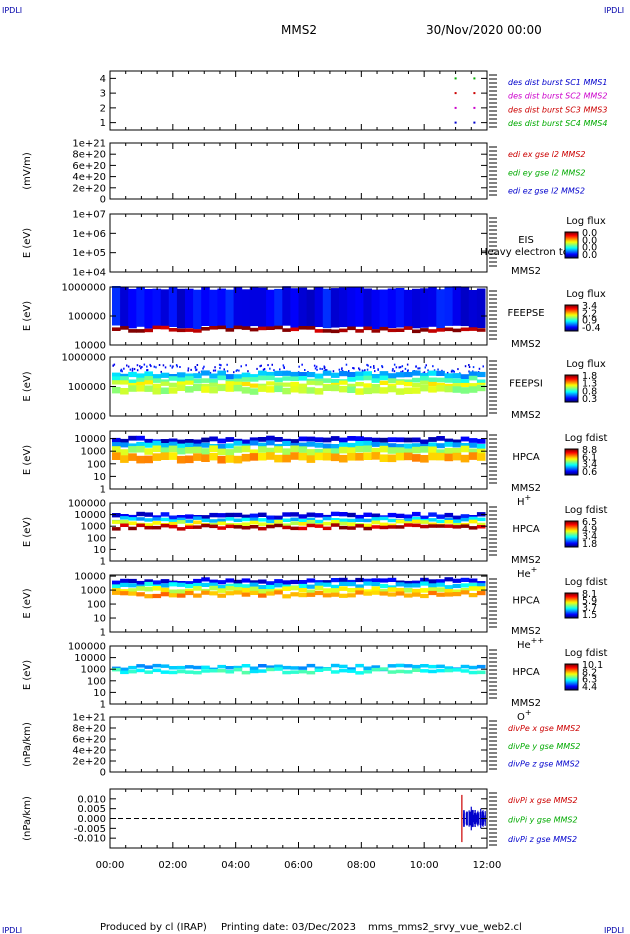  What do you see at coordinates (445, 927) in the screenshot?
I see `footer-filename: mms_mms2_srvy_vue_web2.cl` at bounding box center [445, 927].